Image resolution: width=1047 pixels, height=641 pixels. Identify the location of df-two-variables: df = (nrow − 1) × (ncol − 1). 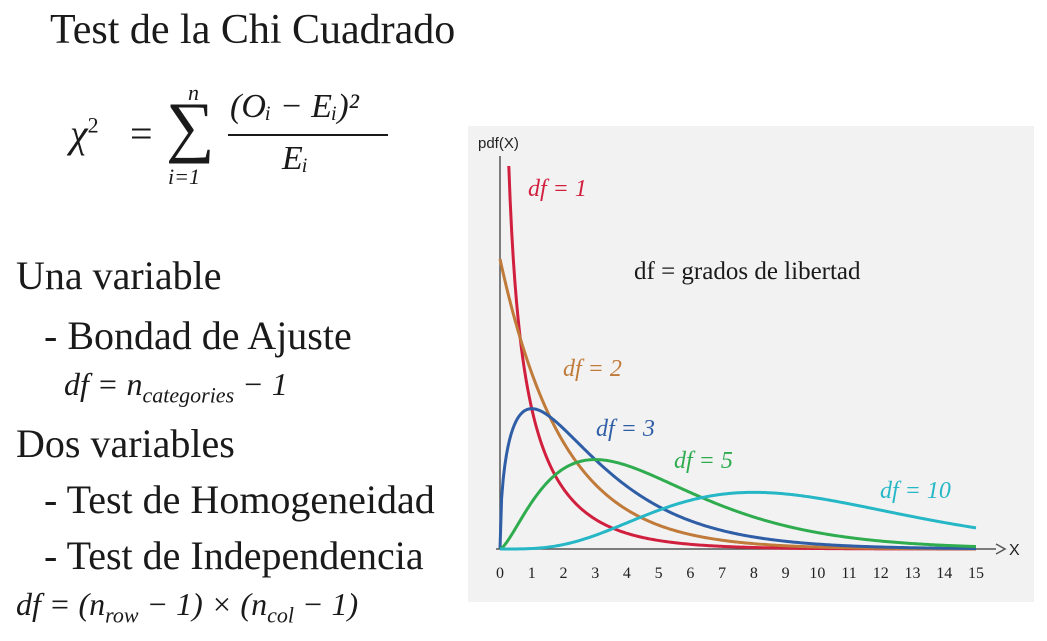
(187, 607).